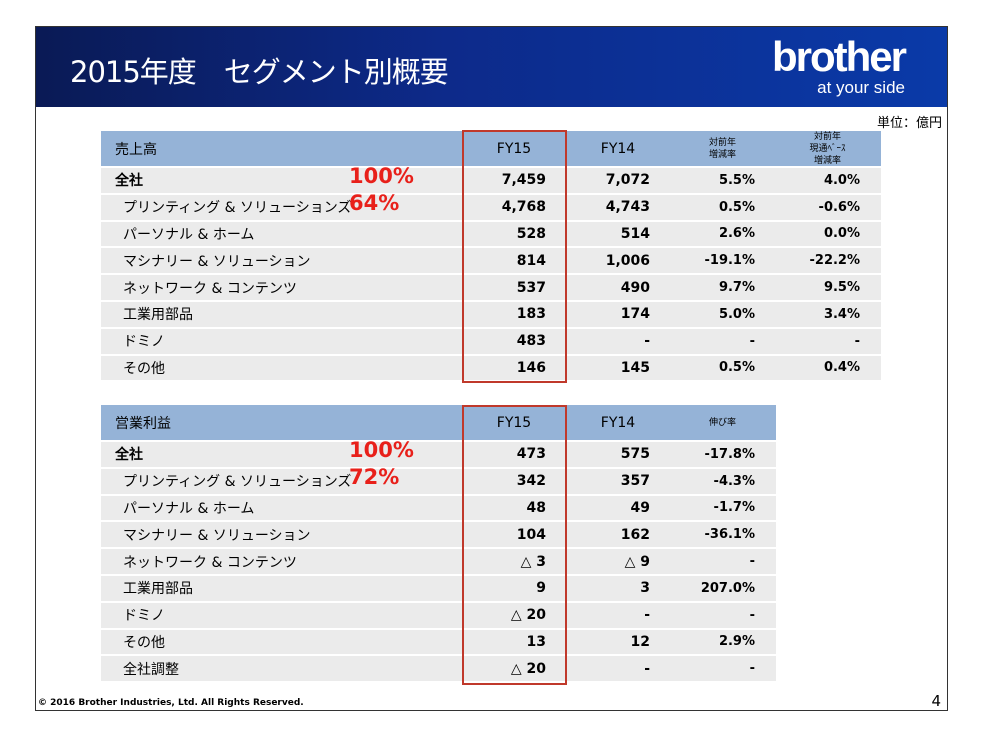 The image size is (988, 731). I want to click on cell-yoy: 9.7%, so click(736, 288).